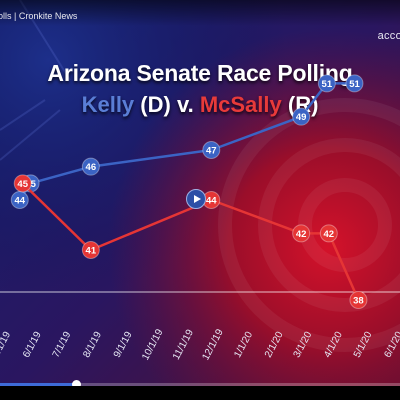 This screenshot has height=400, width=400. I want to click on x-tick-label: 10/1/19, so click(153, 344).